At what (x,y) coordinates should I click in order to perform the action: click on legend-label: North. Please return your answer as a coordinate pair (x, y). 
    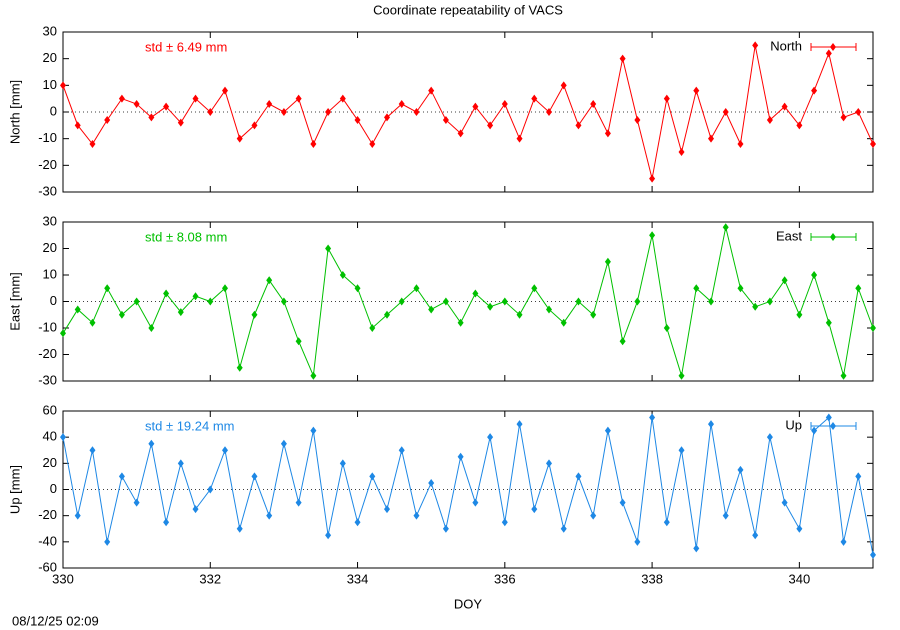
    Looking at the image, I should click on (786, 45).